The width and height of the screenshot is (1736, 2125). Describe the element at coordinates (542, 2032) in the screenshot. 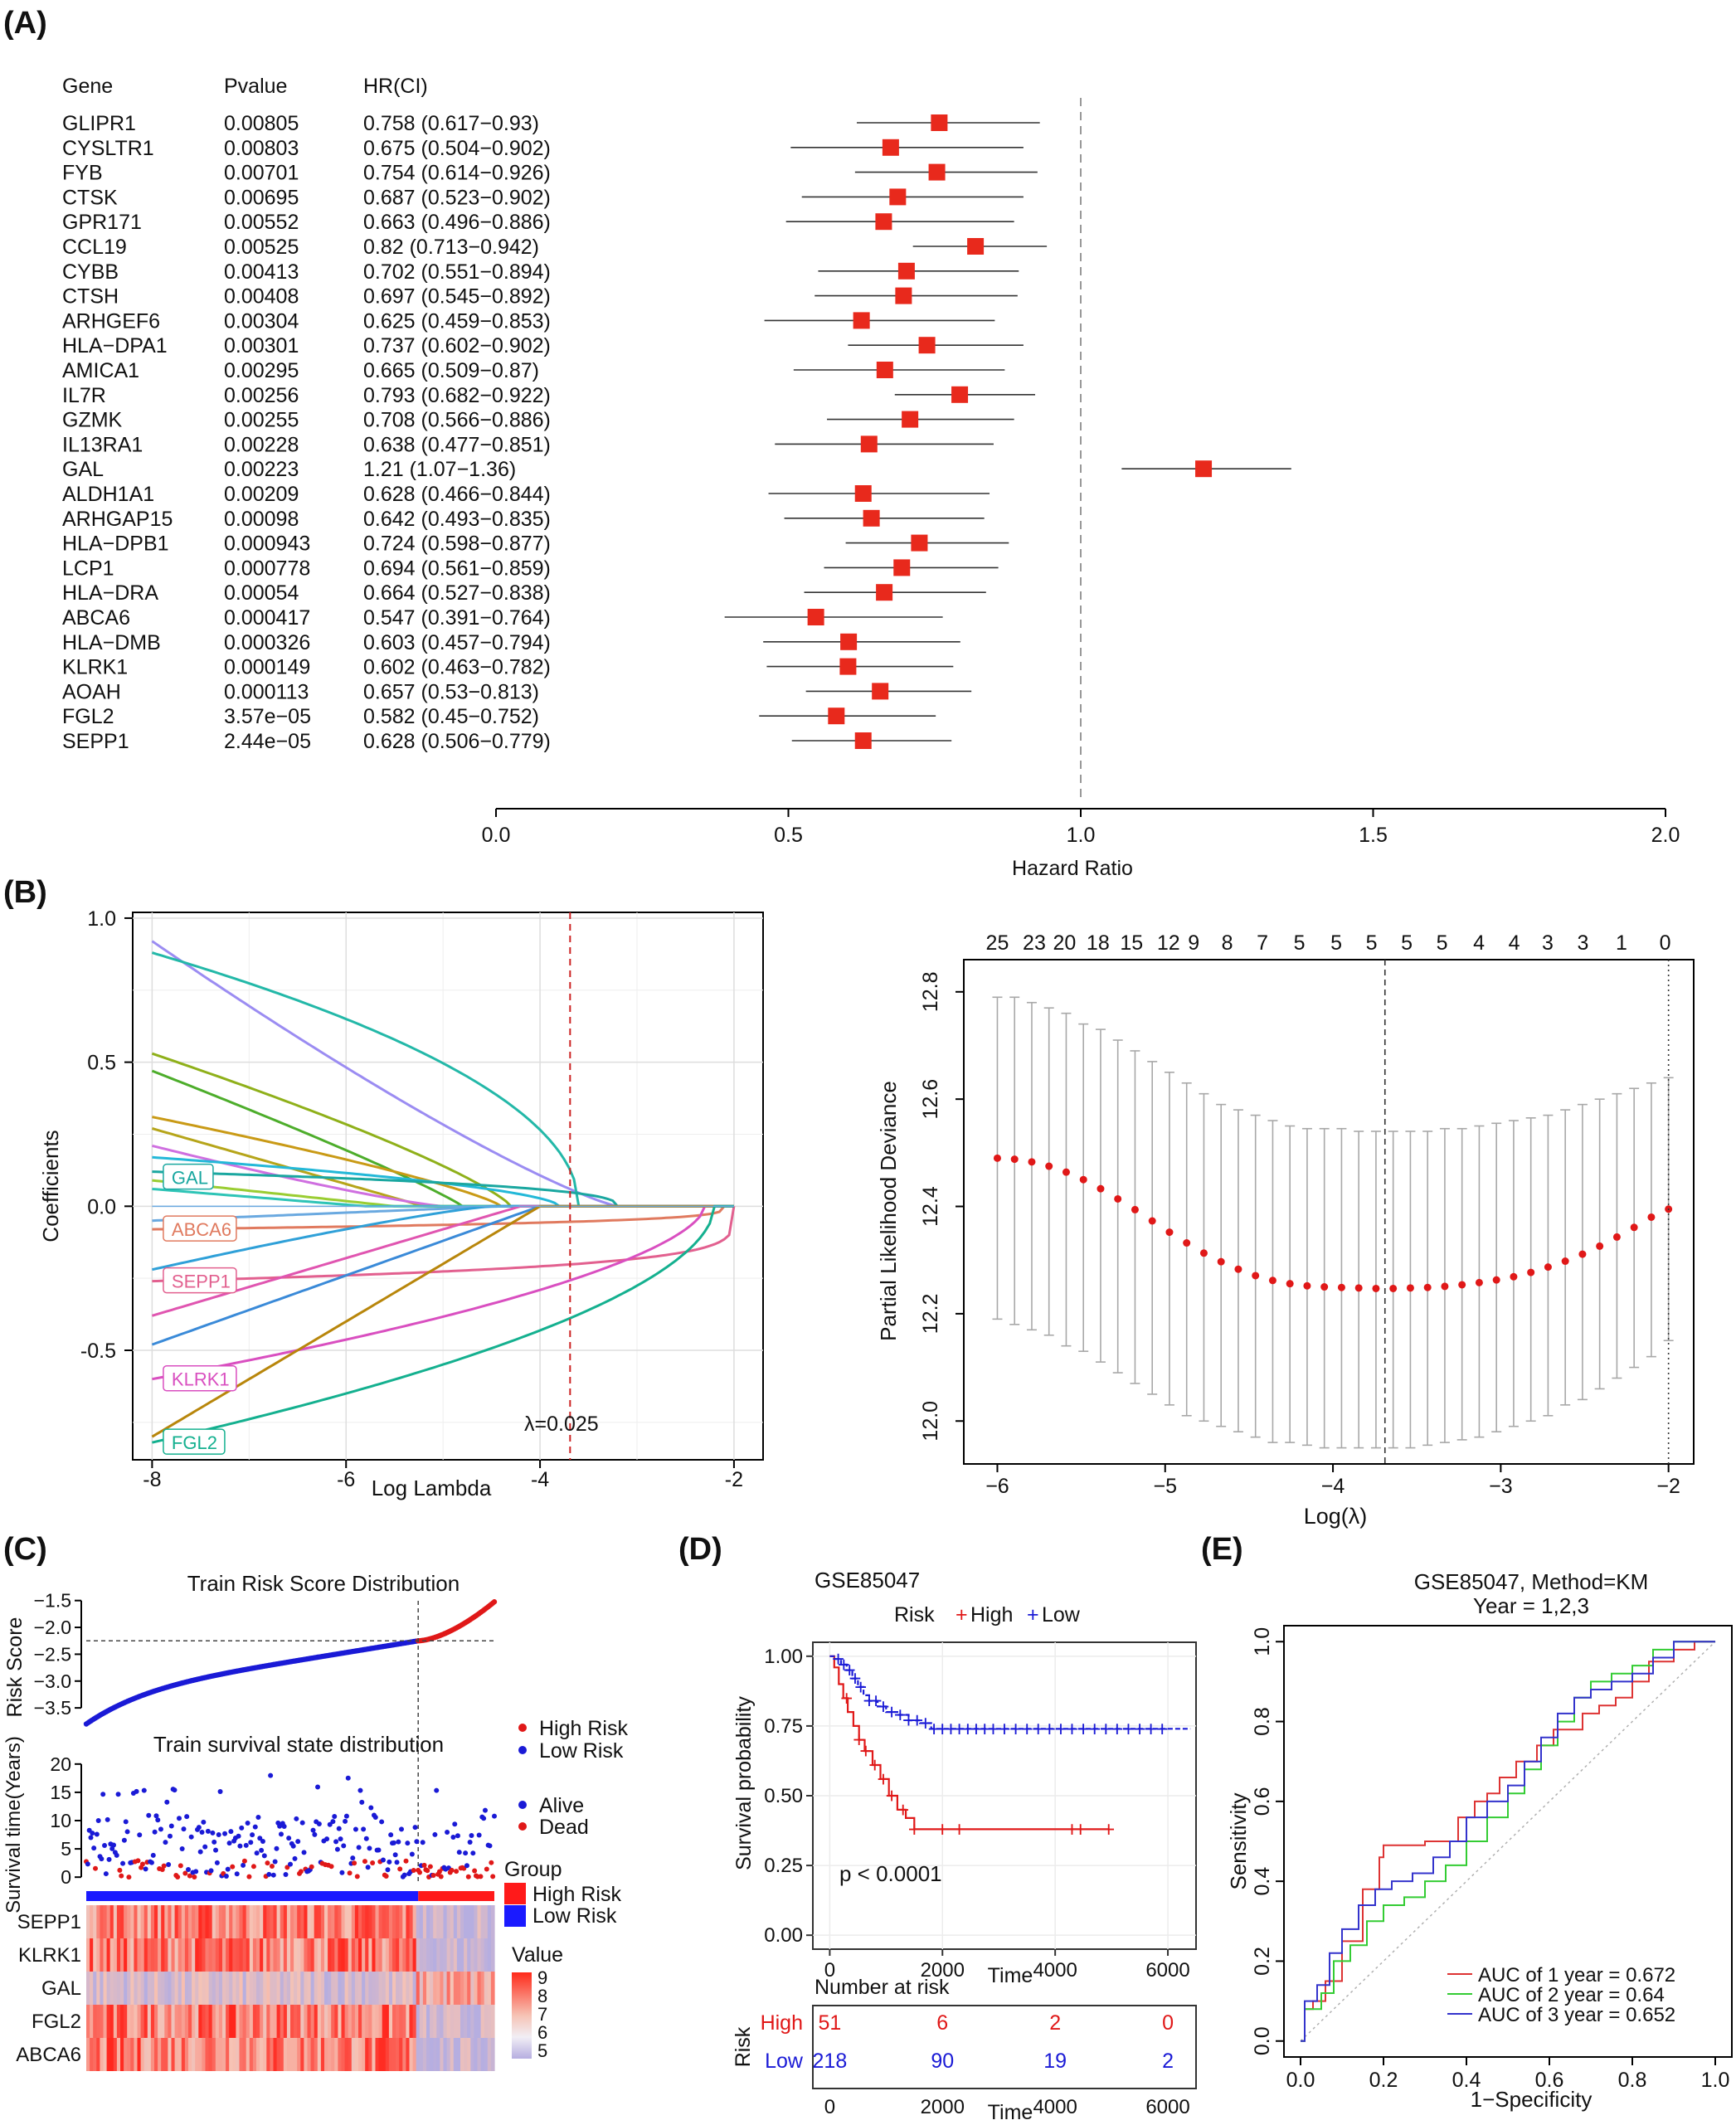

I see `legend-value-tick: 6` at that location.